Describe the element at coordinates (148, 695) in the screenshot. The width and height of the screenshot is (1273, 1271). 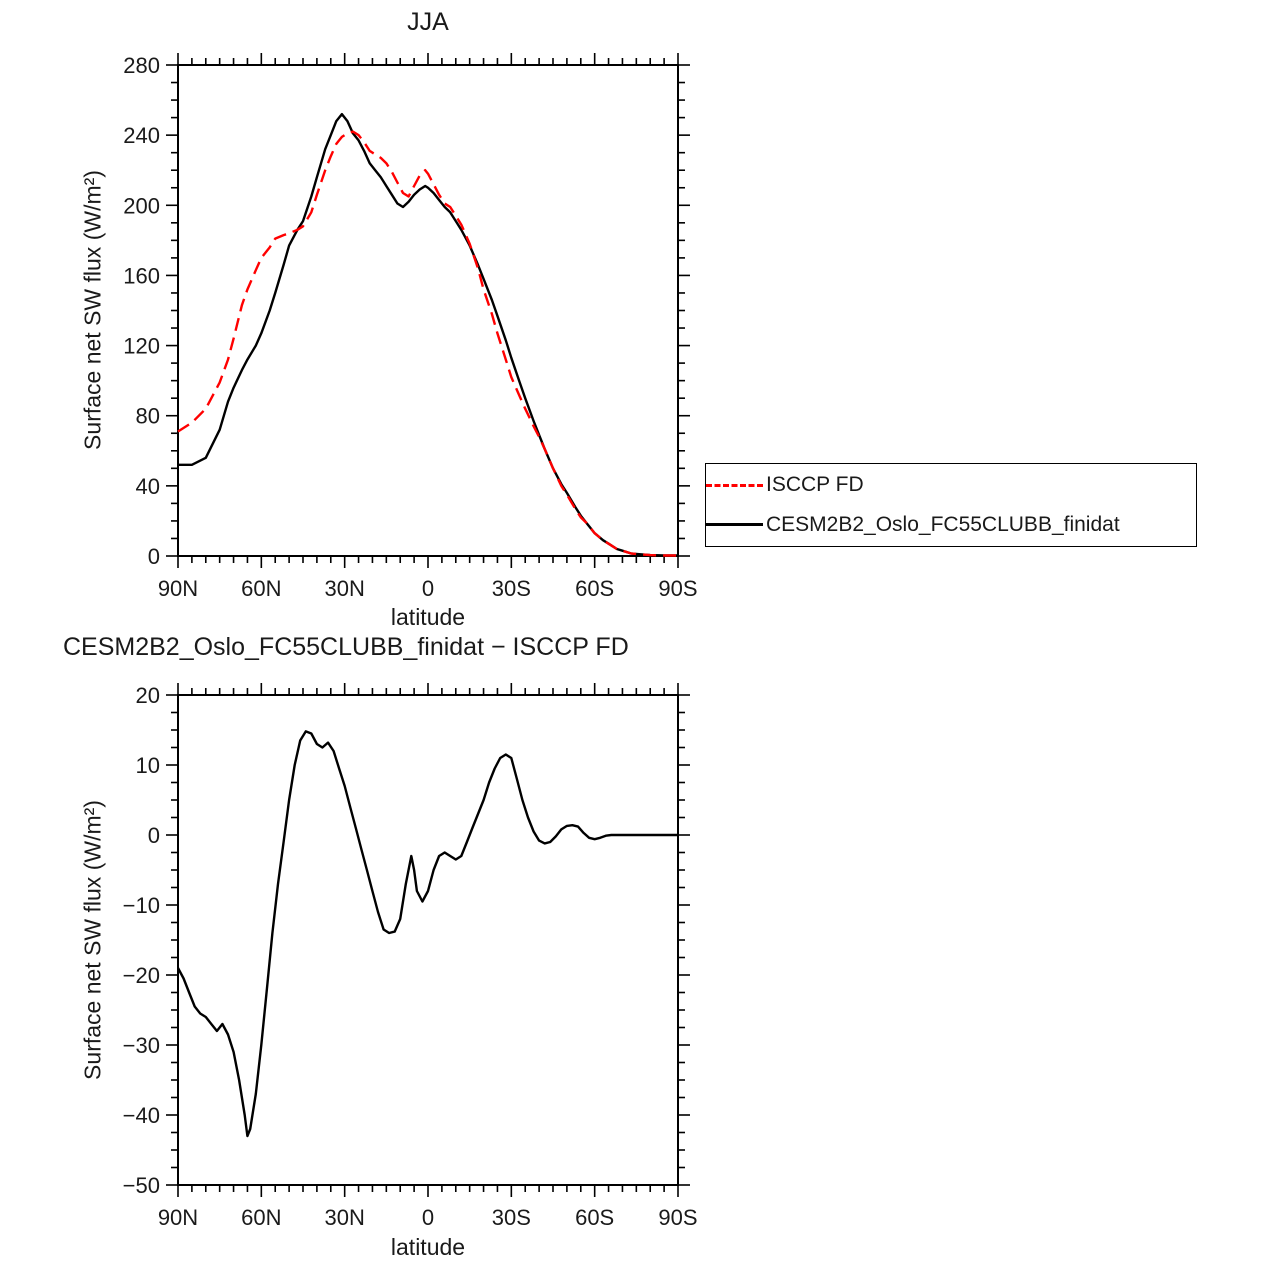
I see `y-tick-label: 20` at that location.